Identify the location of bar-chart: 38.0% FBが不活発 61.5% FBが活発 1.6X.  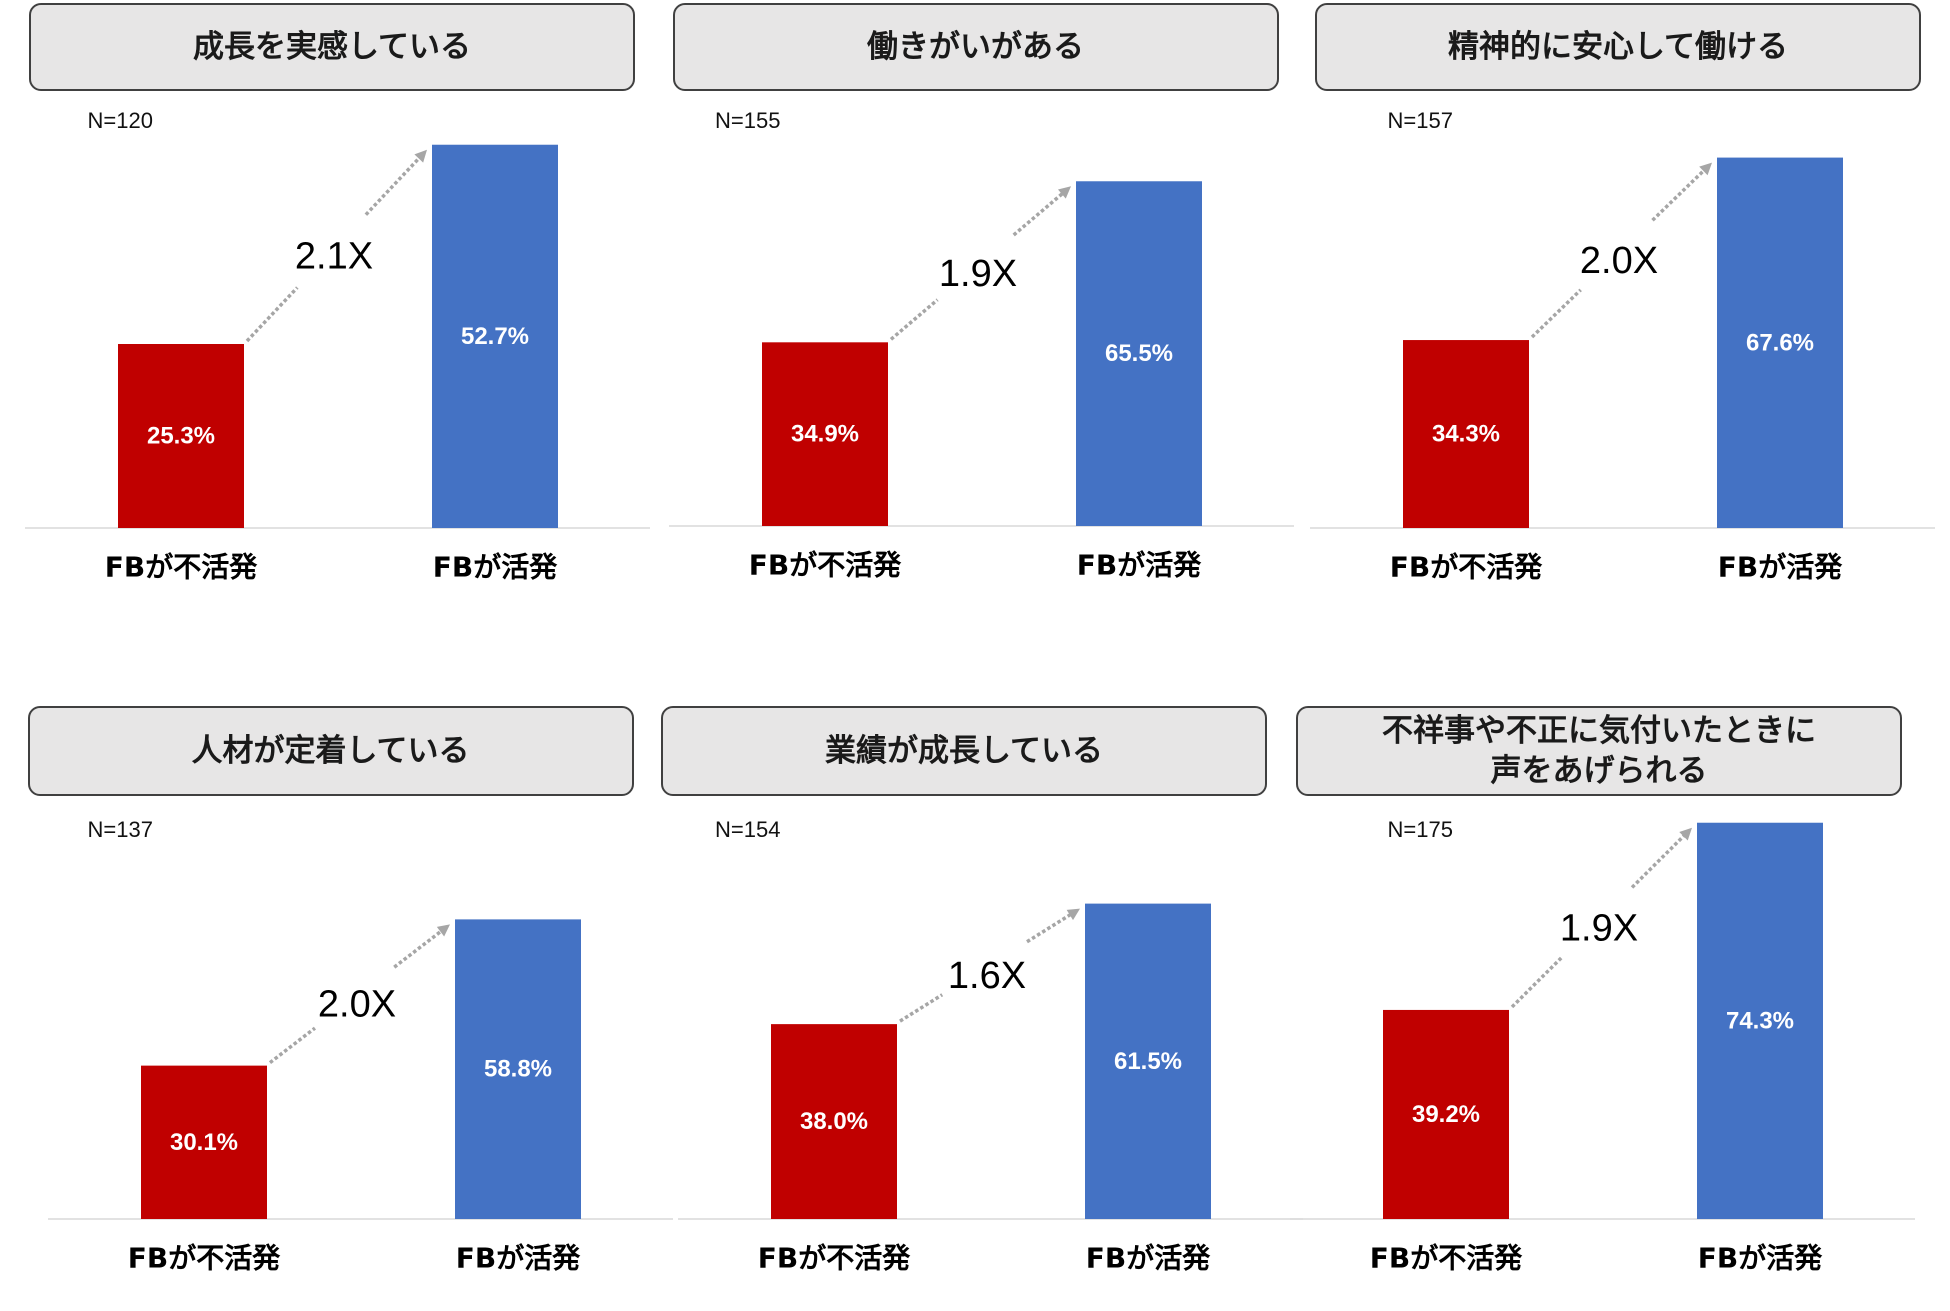
(990, 1089).